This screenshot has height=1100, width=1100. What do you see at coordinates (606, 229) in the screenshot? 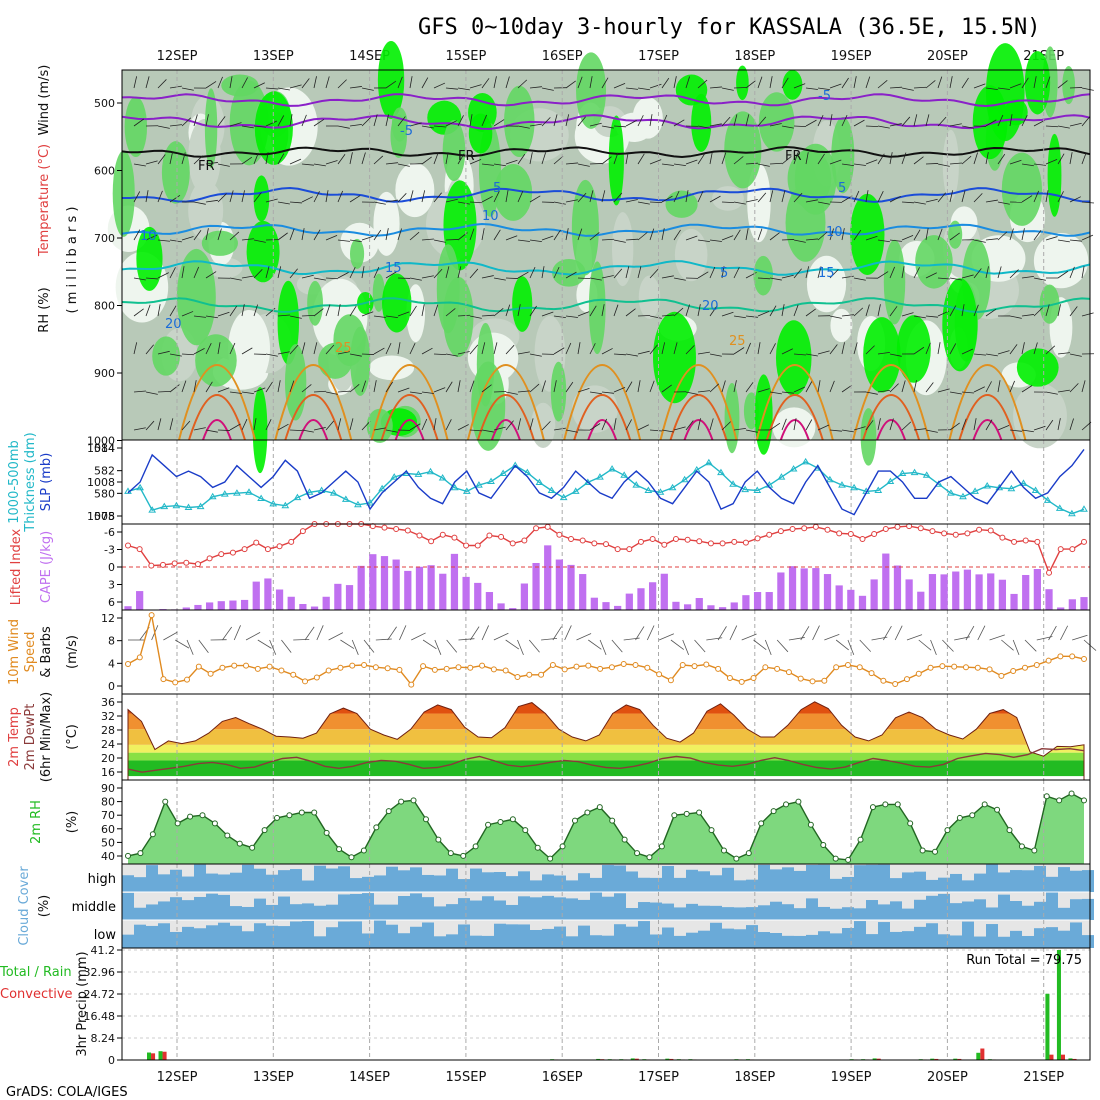
I see `isotherm-line` at bounding box center [606, 229].